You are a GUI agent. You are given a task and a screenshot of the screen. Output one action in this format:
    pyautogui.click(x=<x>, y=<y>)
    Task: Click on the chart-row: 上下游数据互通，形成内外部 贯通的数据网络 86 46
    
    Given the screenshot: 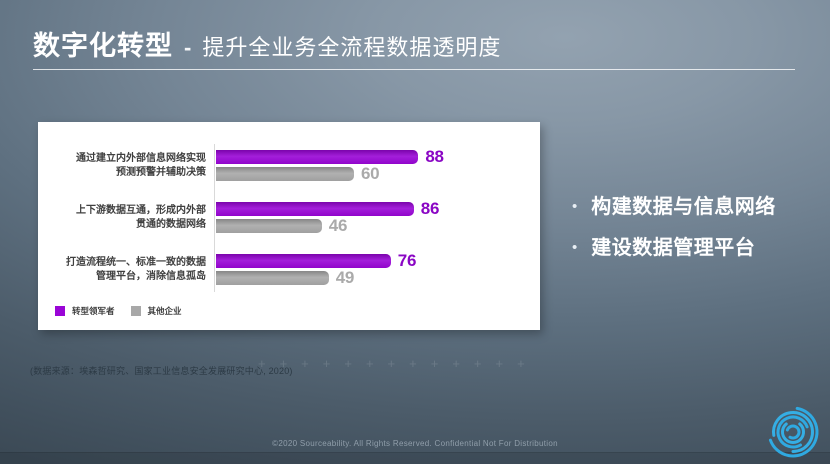 What is the action you would take?
    pyautogui.click(x=289, y=217)
    